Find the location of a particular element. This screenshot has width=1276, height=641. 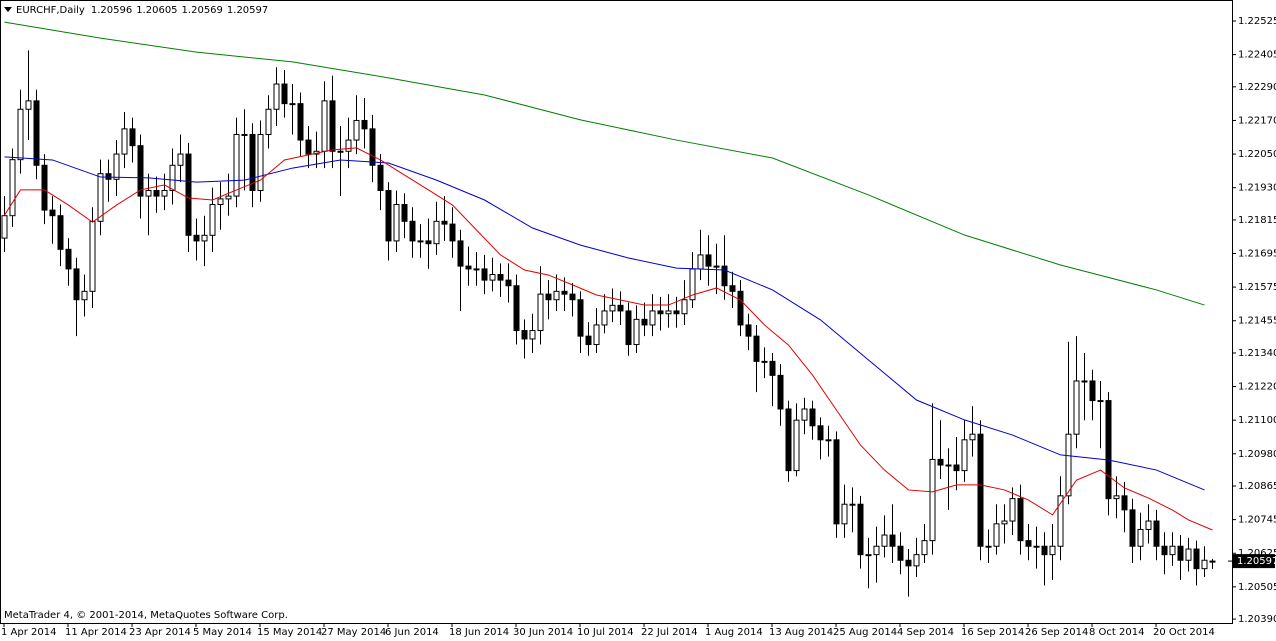

price-label-box is located at coordinates (1254, 561).